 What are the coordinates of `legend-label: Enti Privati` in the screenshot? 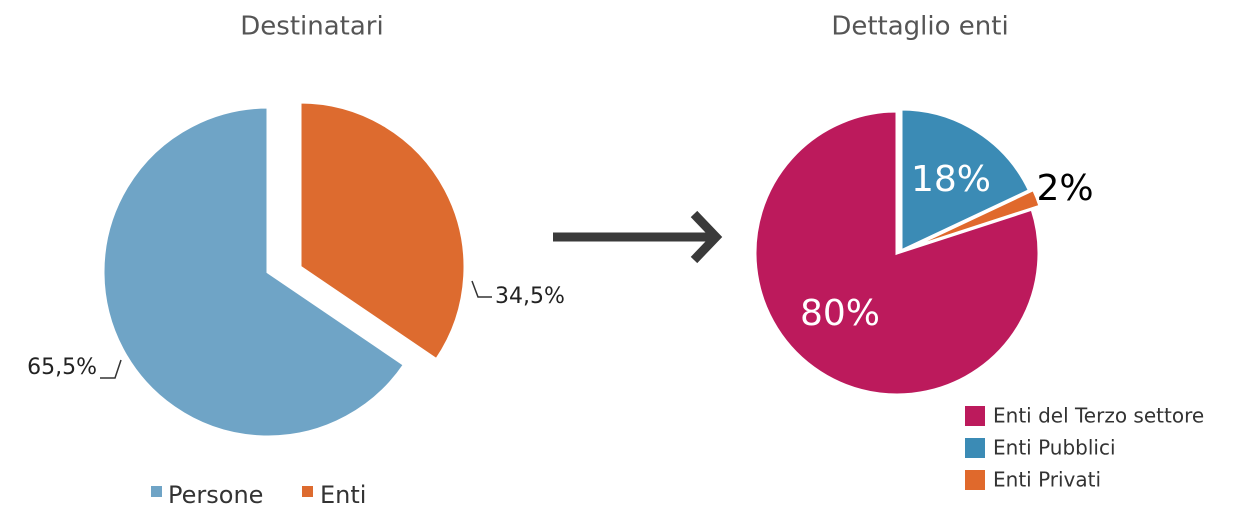 It's located at (1047, 480).